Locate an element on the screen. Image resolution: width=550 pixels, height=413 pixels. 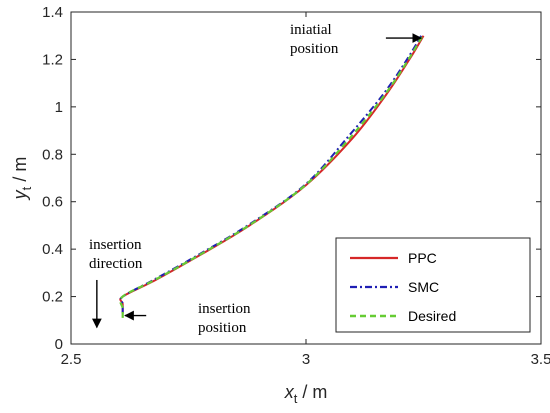
y-axis-label-unit: / m is located at coordinates (20, 172).